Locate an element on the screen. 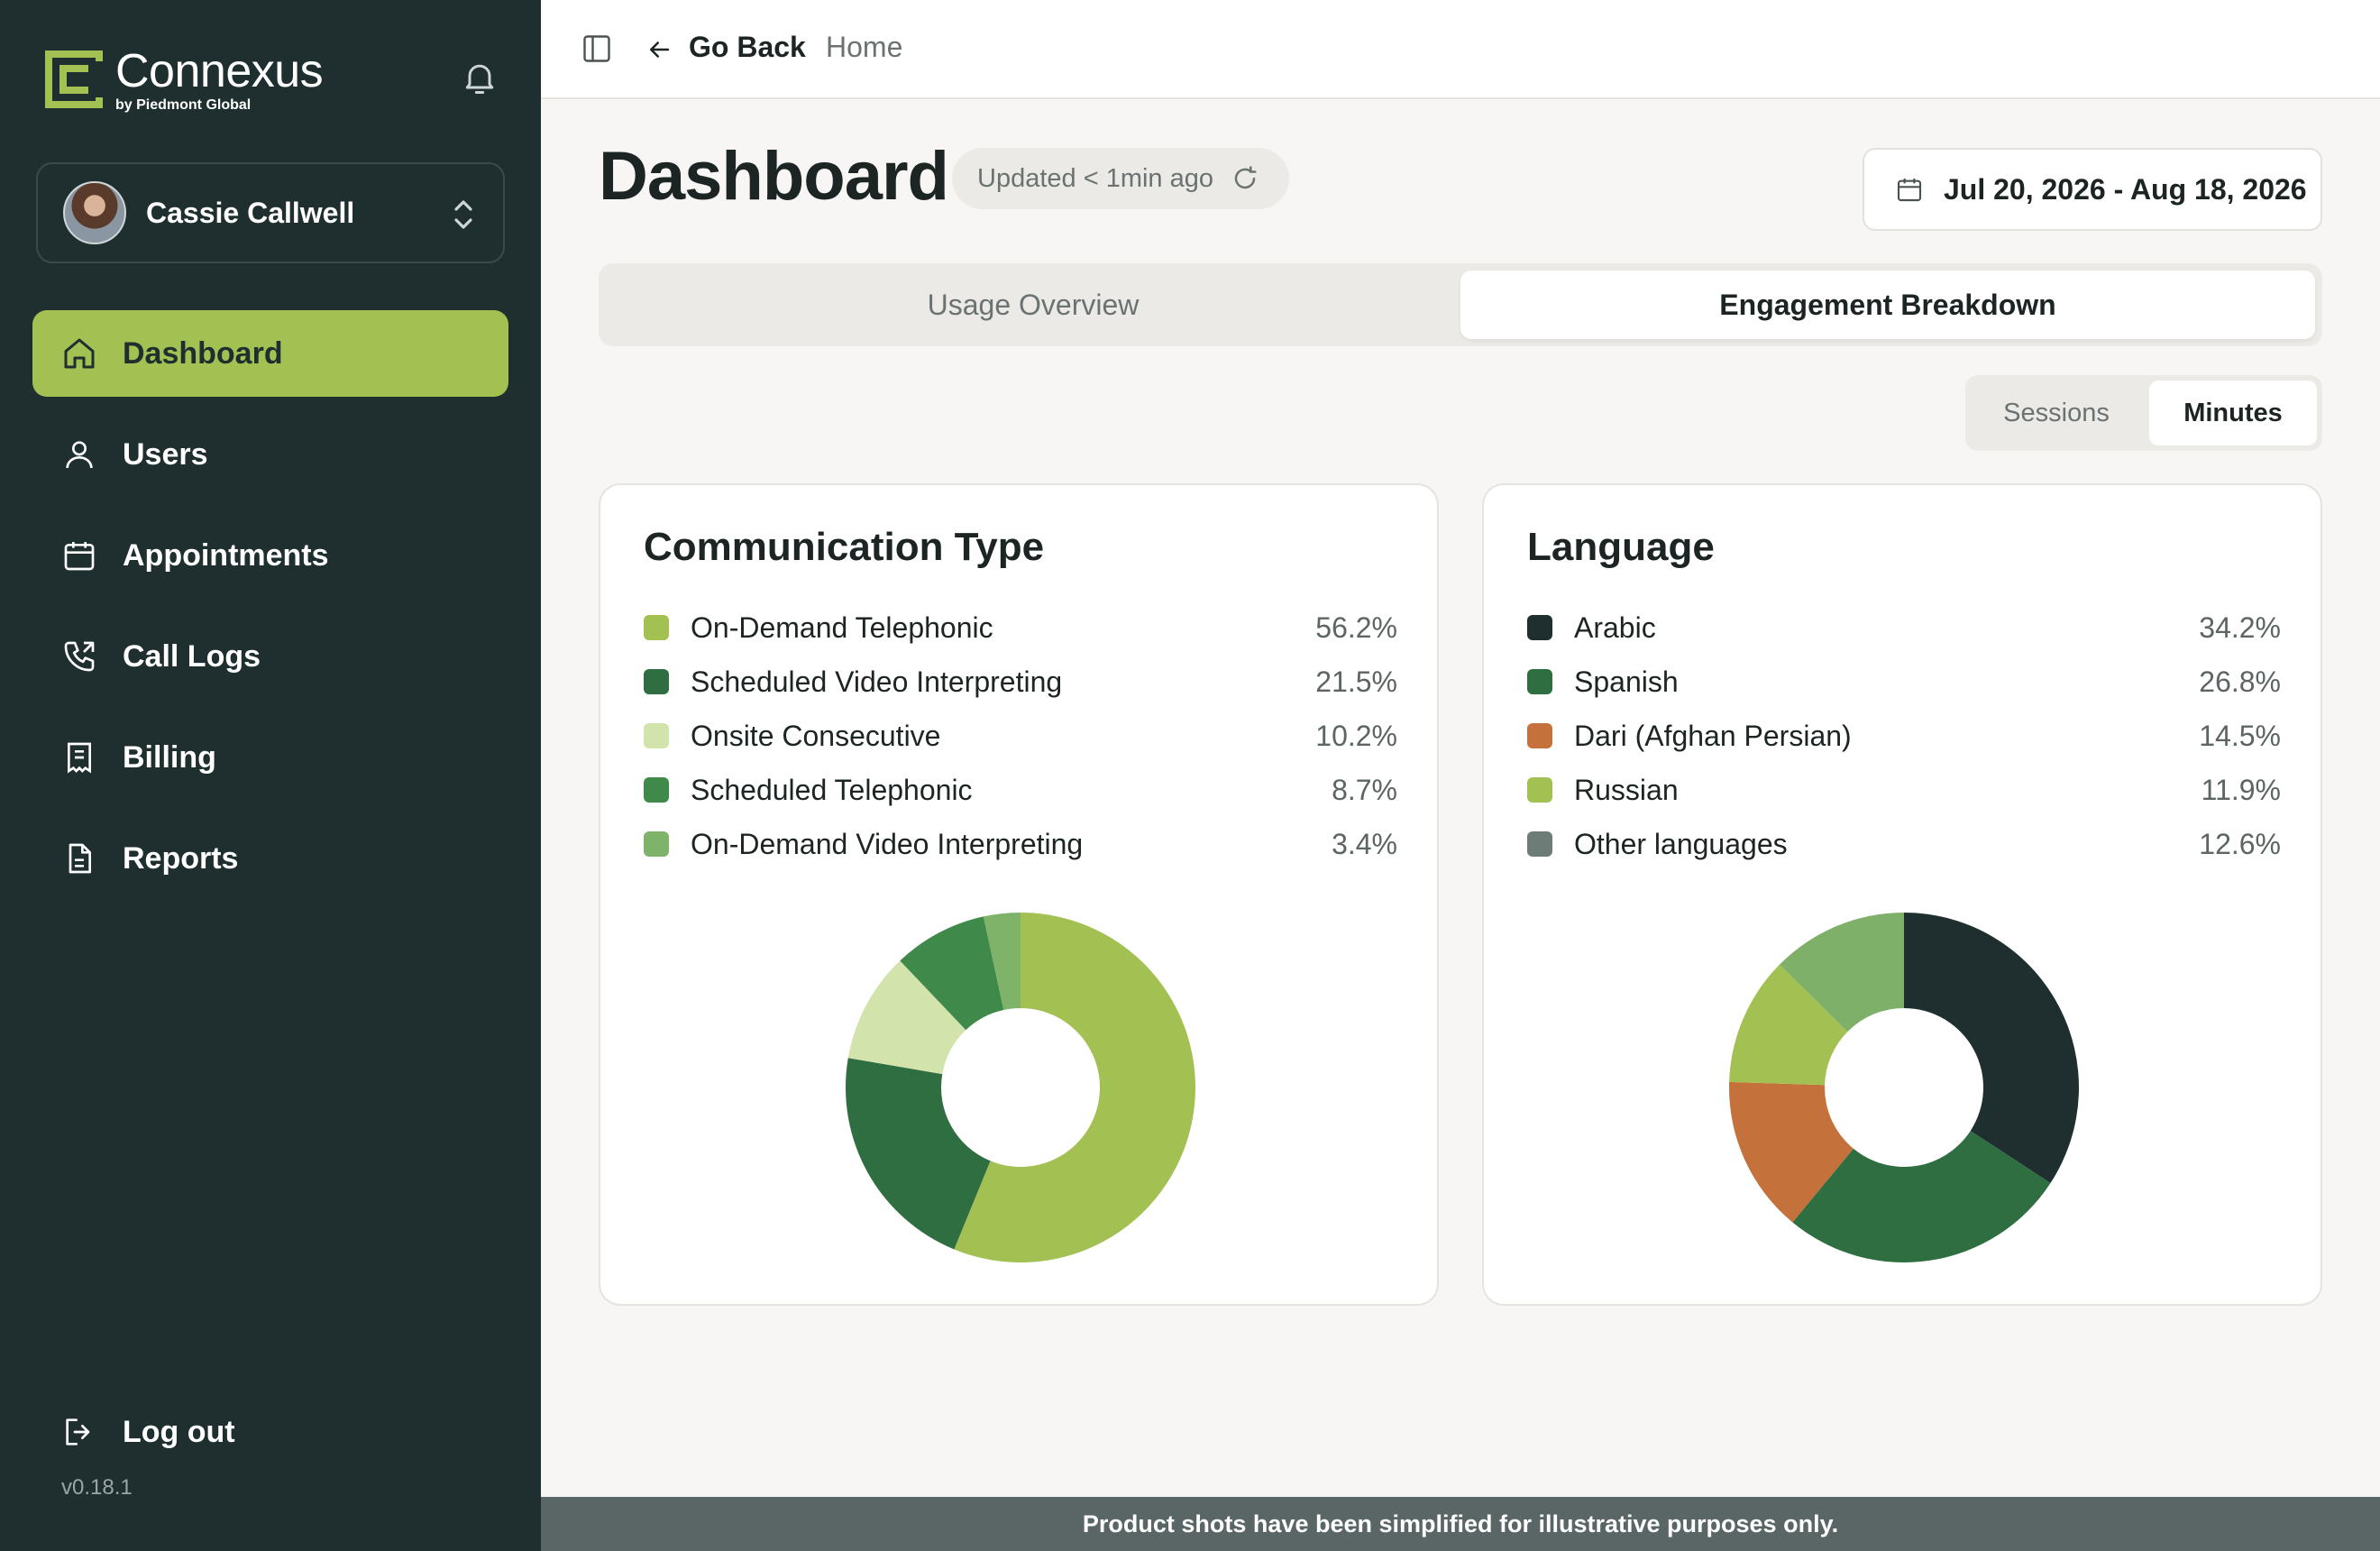 This screenshot has height=1551, width=2380. legend-item: On-Demand Video Interpreting 3.4% is located at coordinates (1020, 844).